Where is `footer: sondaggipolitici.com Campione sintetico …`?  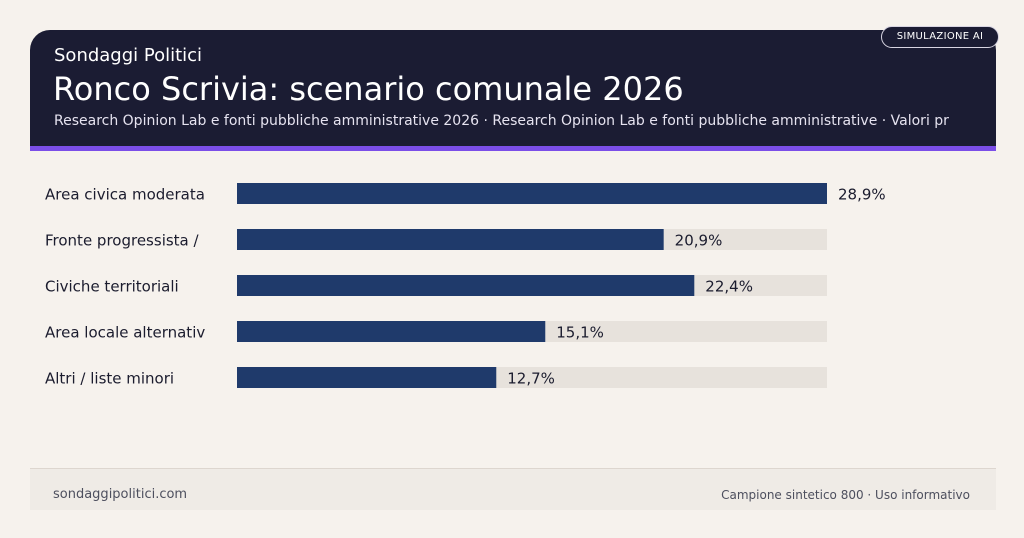 footer: sondaggipolitici.com Campione sintetico … is located at coordinates (513, 489).